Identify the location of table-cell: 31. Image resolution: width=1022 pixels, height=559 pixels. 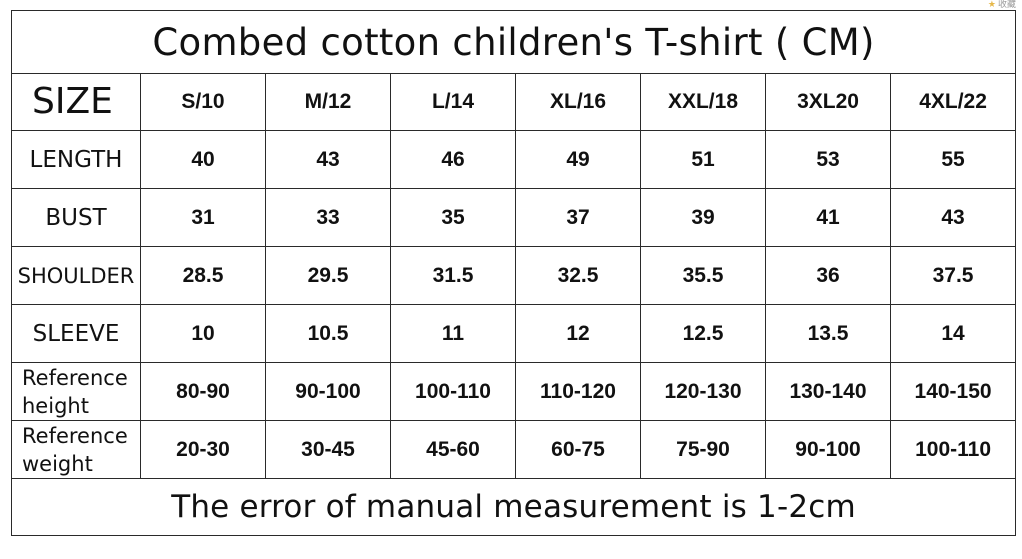
(203, 217).